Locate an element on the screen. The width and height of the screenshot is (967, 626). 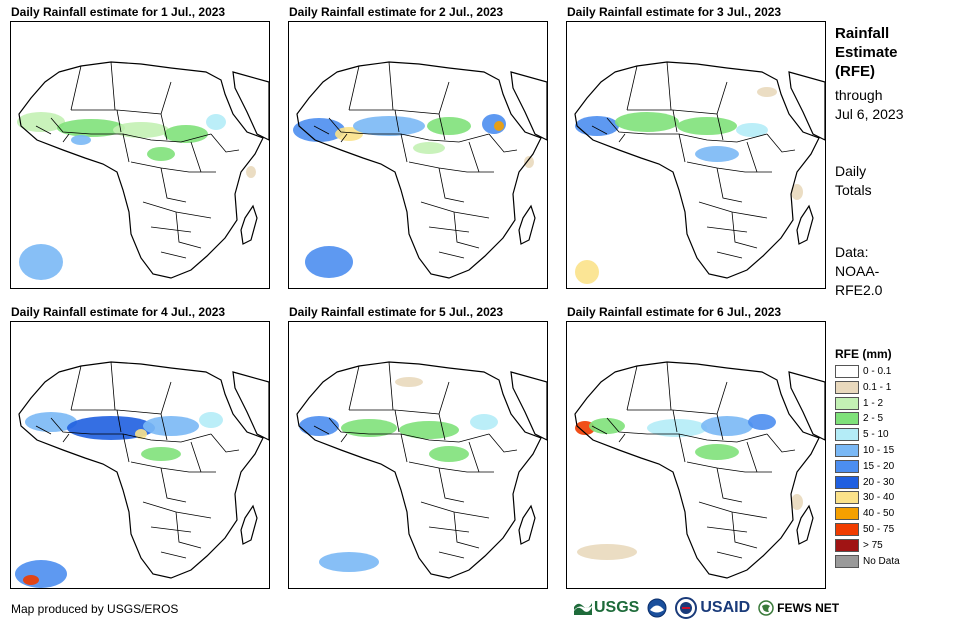
totals-line: Daily is located at coordinates (851, 171).